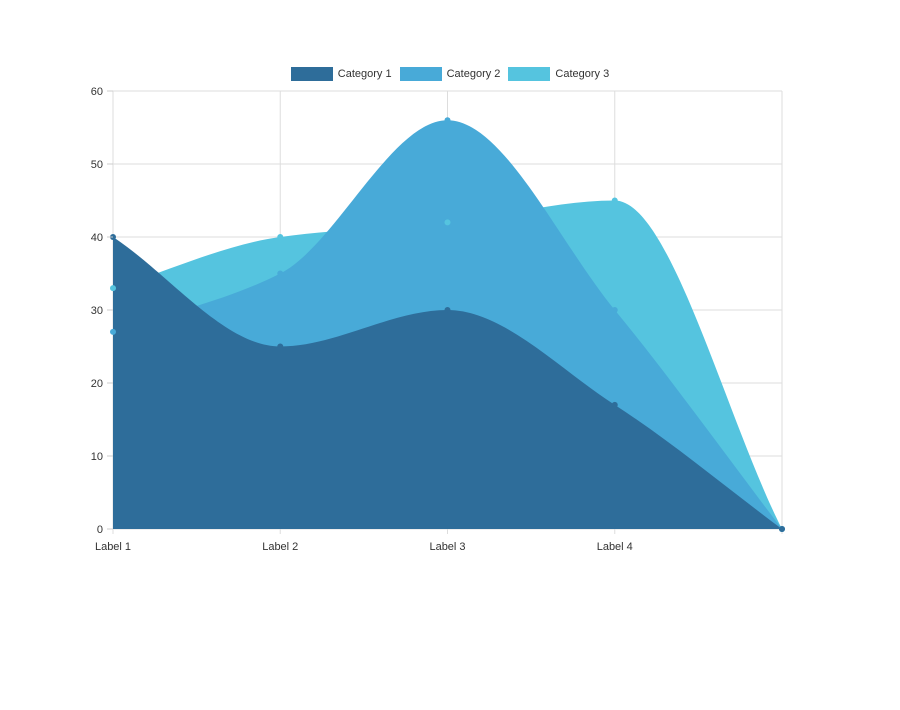 The height and width of the screenshot is (710, 900). I want to click on x-tick-label: Label 2, so click(280, 547).